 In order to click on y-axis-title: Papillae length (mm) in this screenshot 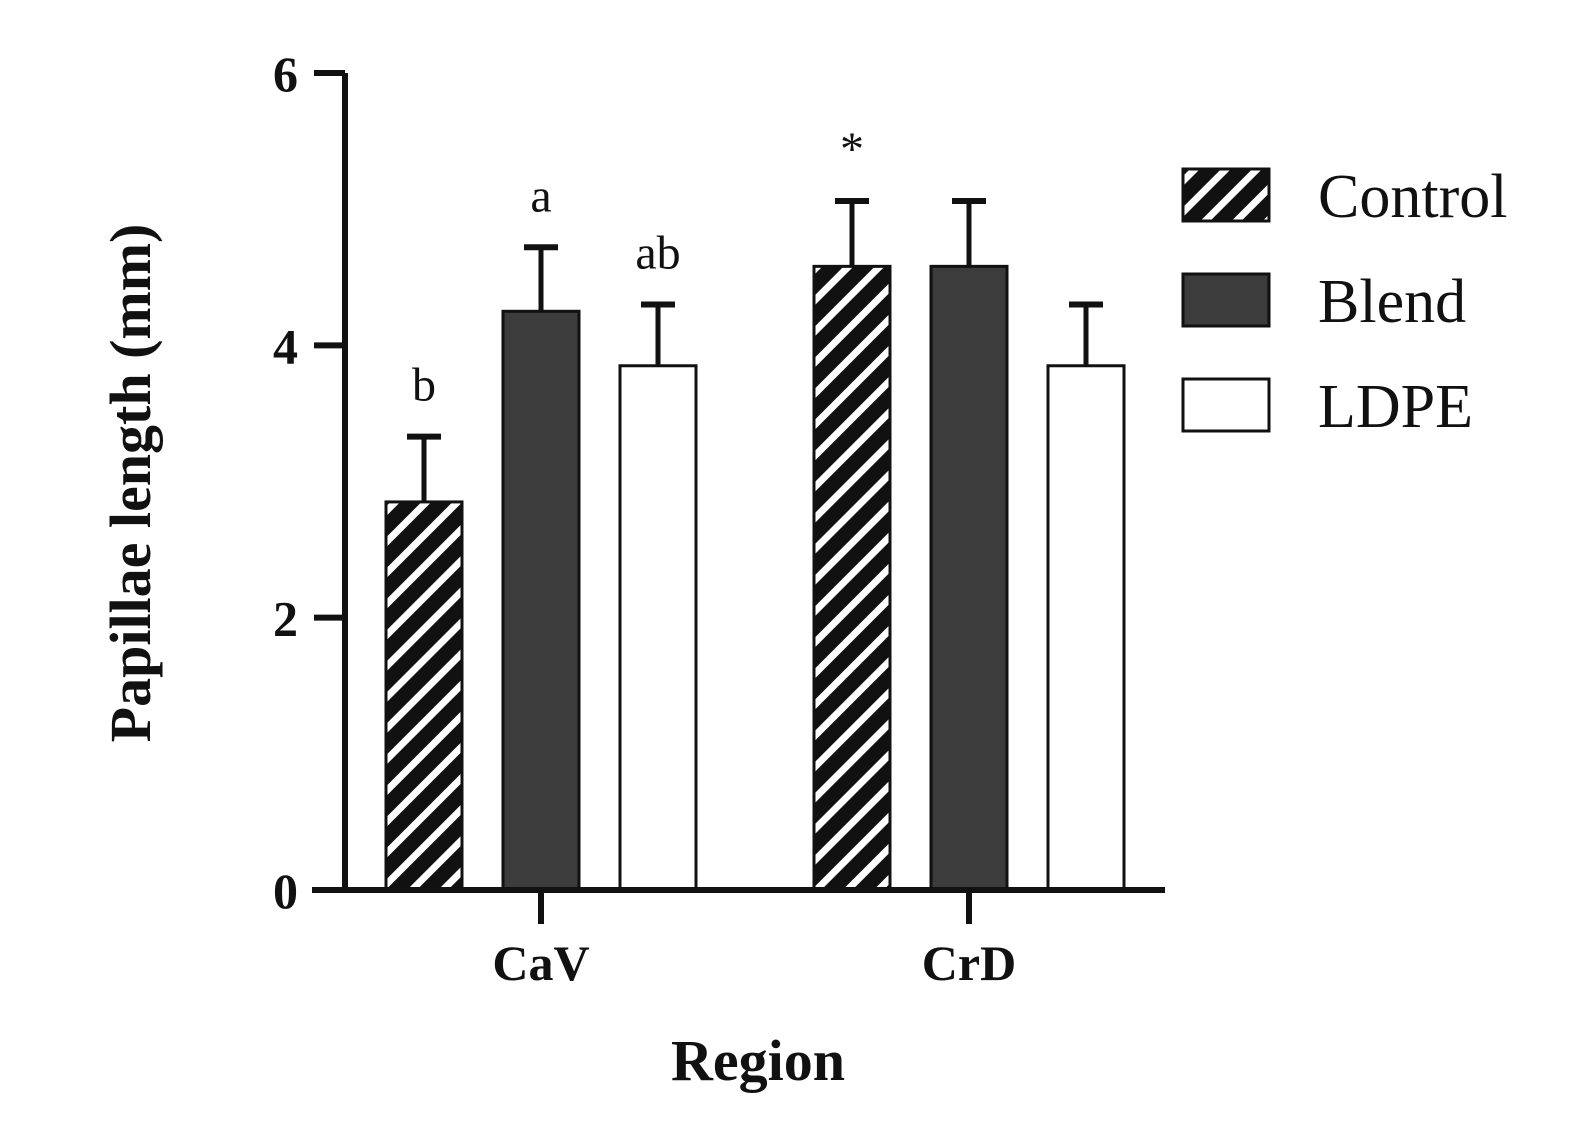, I will do `click(130, 483)`.